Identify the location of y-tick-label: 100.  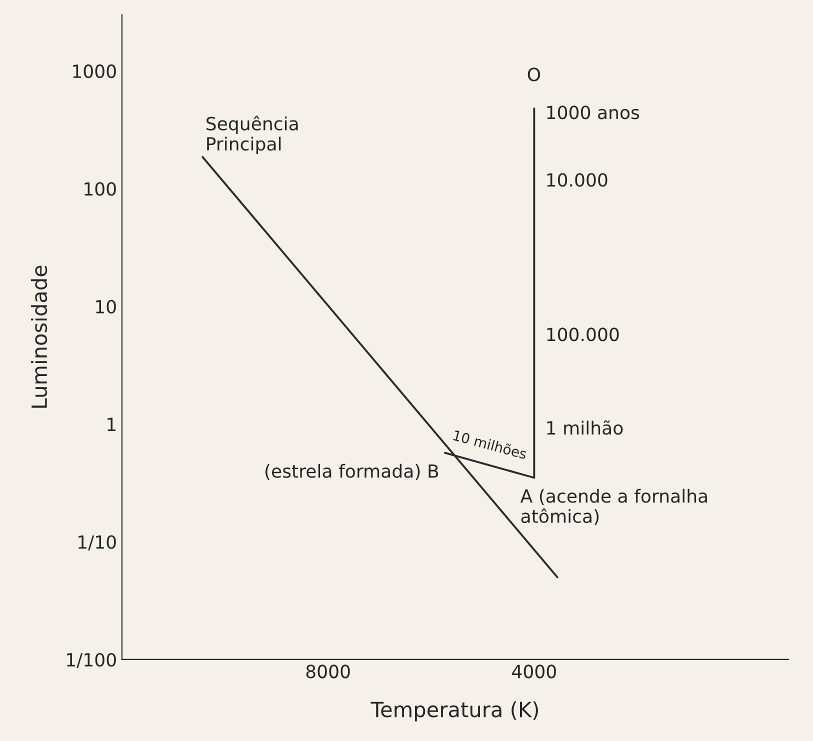
(100, 189).